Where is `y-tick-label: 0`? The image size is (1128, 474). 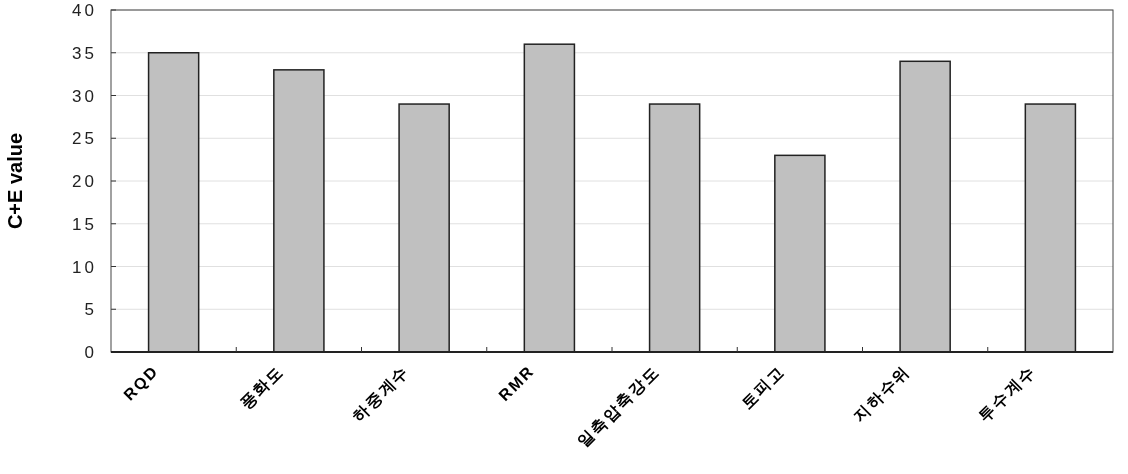 y-tick-label: 0 is located at coordinates (90, 352).